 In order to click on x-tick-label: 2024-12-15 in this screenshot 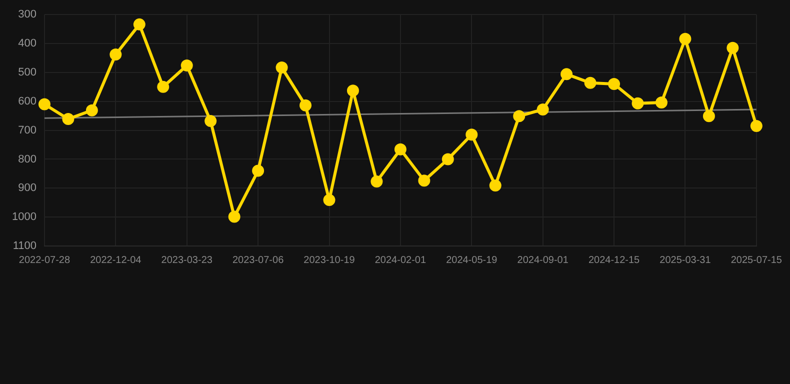, I will do `click(614, 260)`.